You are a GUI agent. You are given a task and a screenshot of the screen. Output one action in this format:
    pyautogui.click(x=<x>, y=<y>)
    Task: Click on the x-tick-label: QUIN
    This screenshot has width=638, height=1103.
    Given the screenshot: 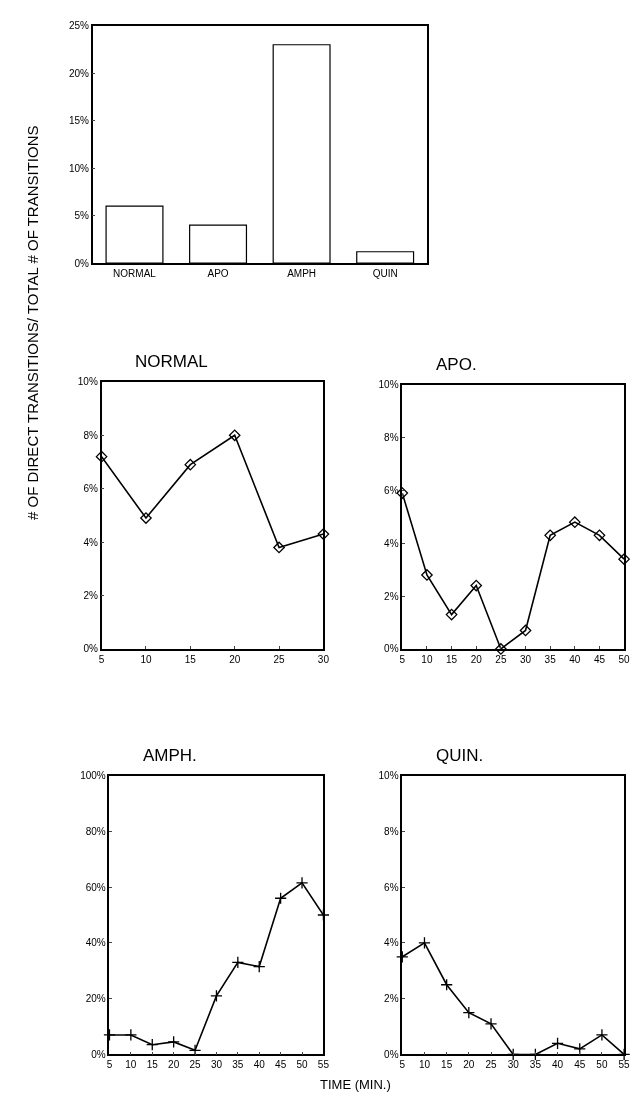 What is the action you would take?
    pyautogui.click(x=385, y=273)
    